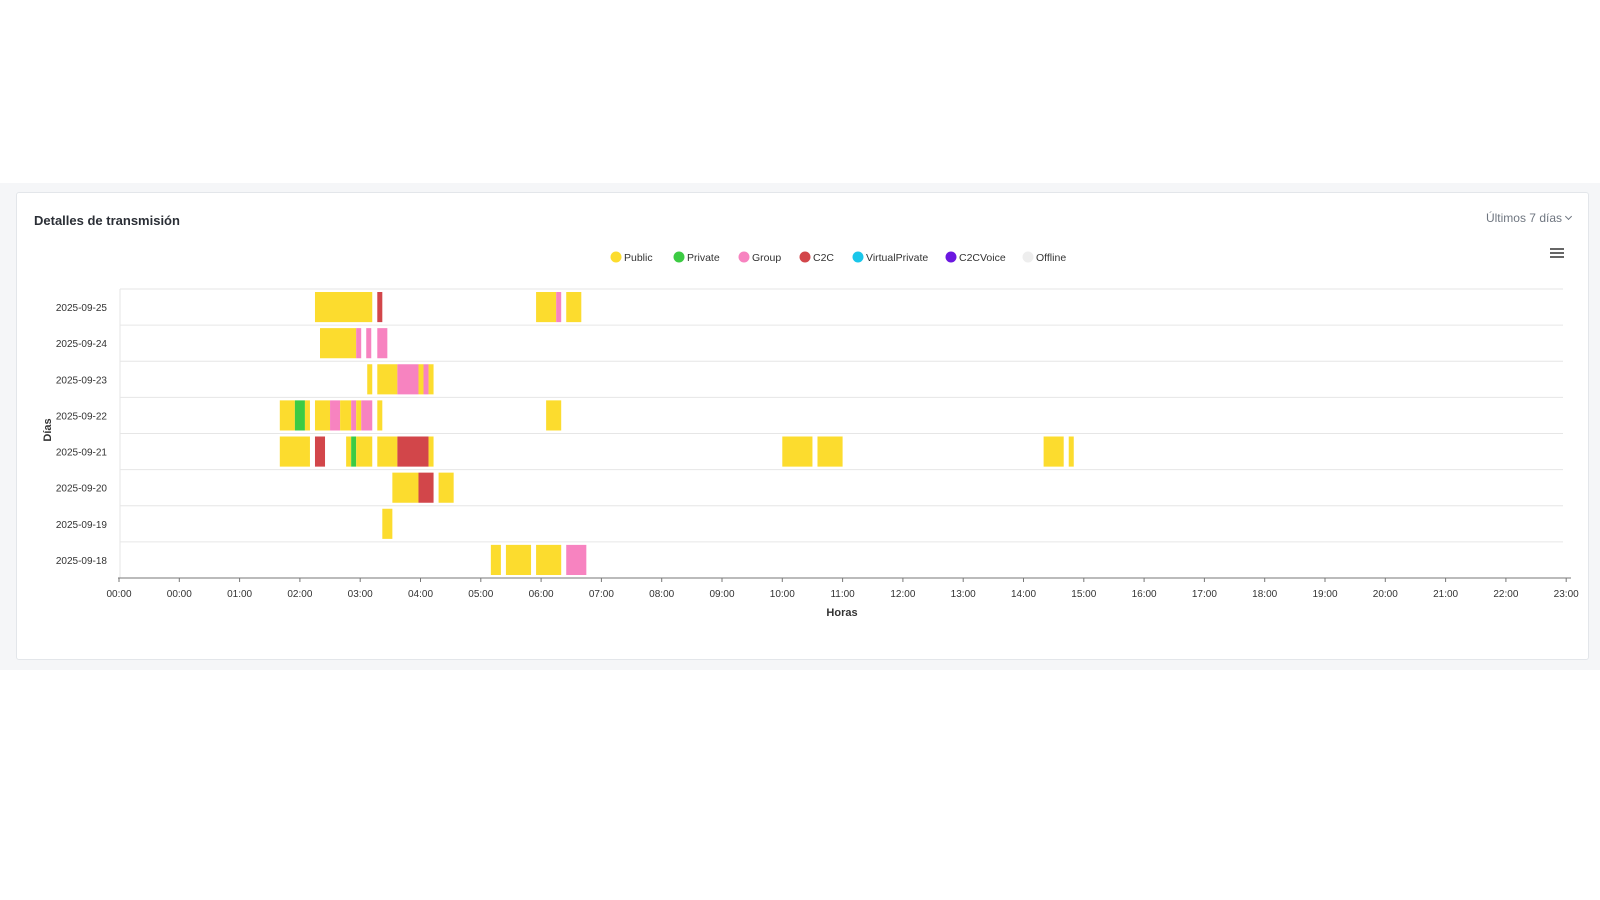 The width and height of the screenshot is (1600, 900). Describe the element at coordinates (661, 594) in the screenshot. I see `x-tick-label: 08:00` at that location.